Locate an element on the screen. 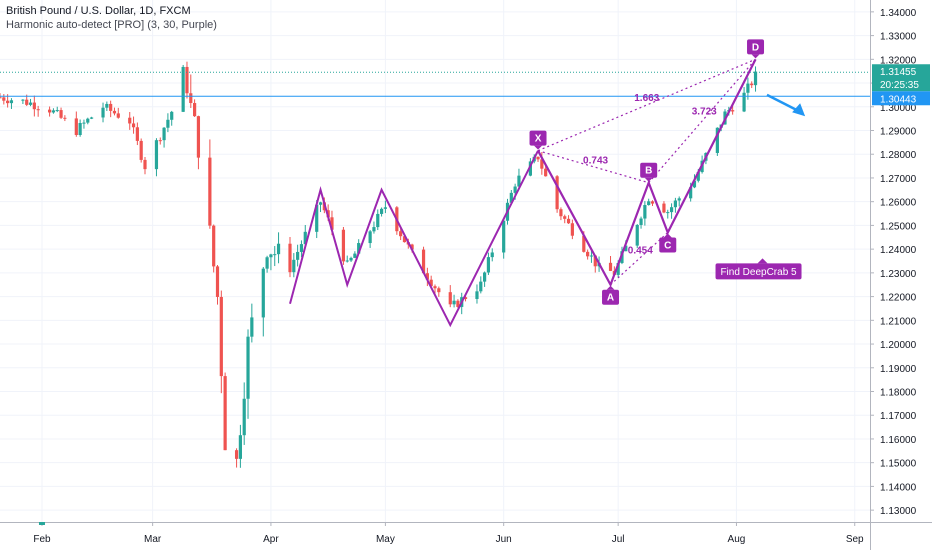 The width and height of the screenshot is (932, 555). price-tick-label: 1.21000 is located at coordinates (898, 321).